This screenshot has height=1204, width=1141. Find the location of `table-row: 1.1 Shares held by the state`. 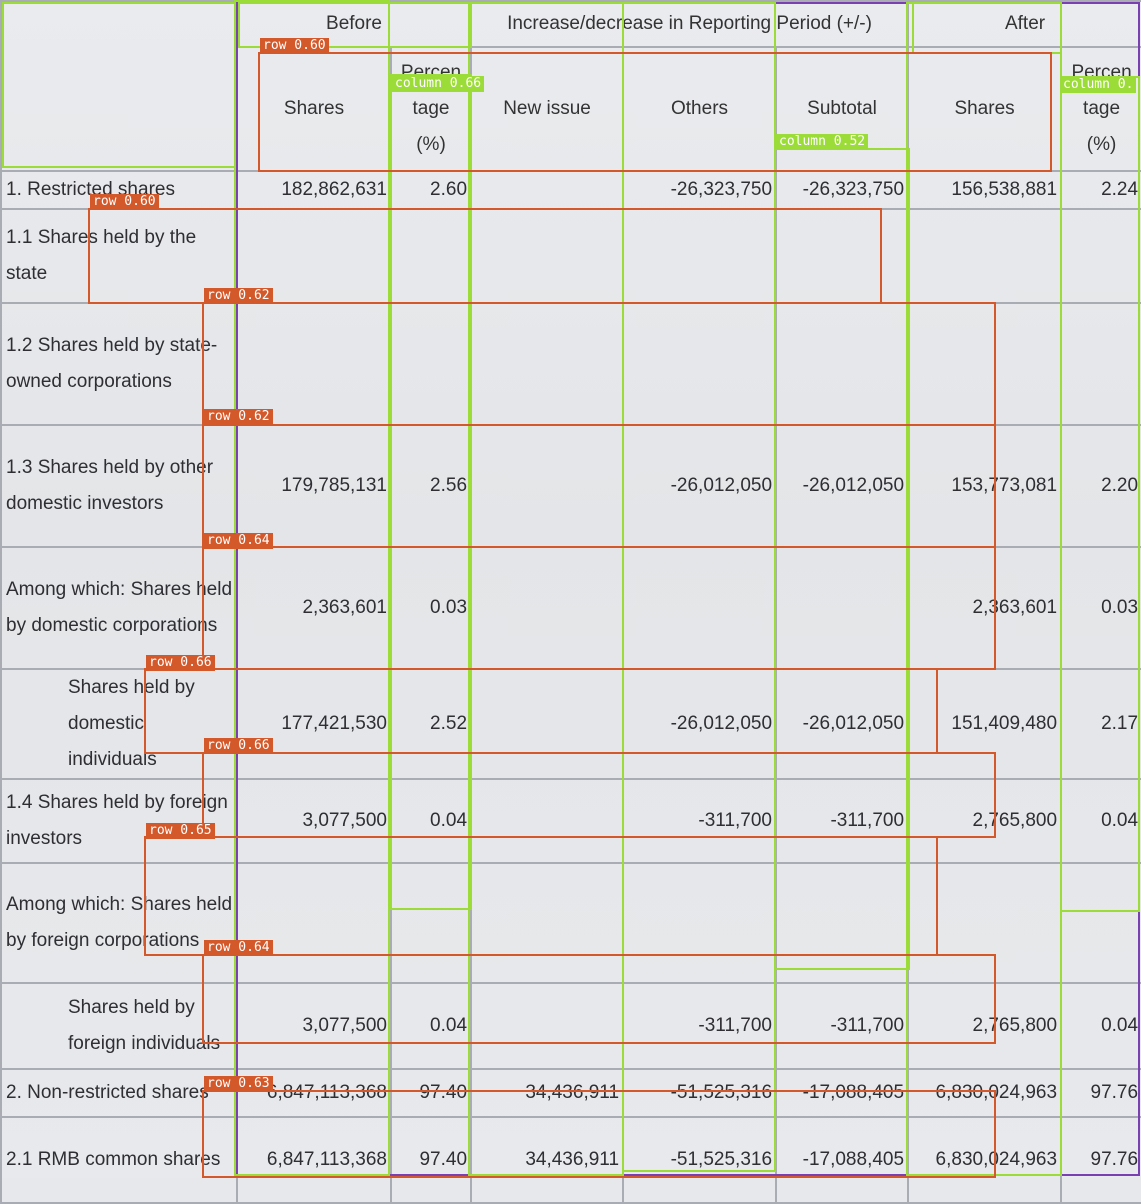

table-row: 1.1 Shares held by the state is located at coordinates (570, 256).